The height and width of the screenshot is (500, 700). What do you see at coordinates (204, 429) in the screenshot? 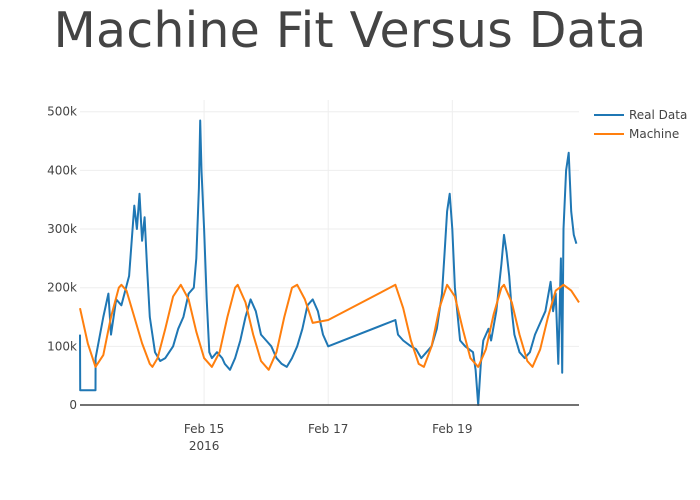
I see `x-tick-label: Feb 15` at bounding box center [204, 429].